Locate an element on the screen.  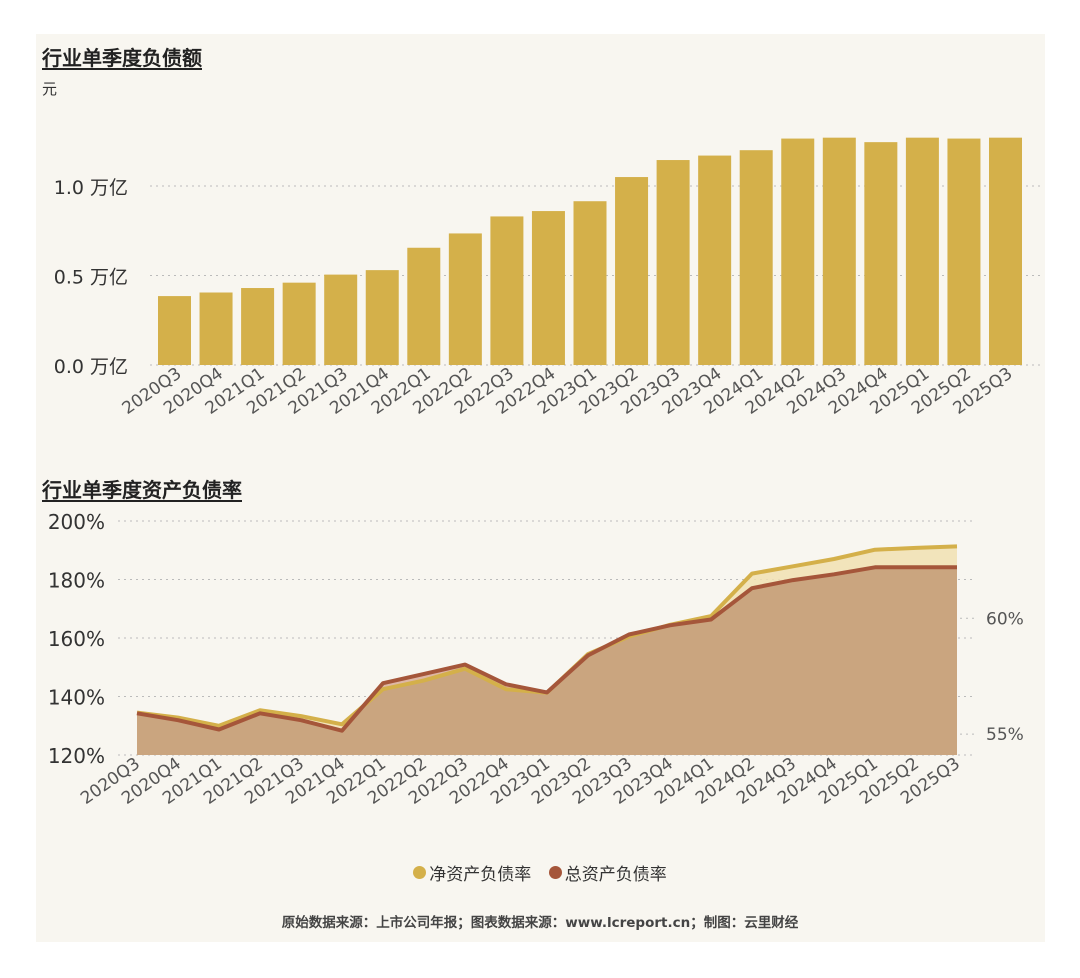
bar-2021Q2 is located at coordinates (299, 323).